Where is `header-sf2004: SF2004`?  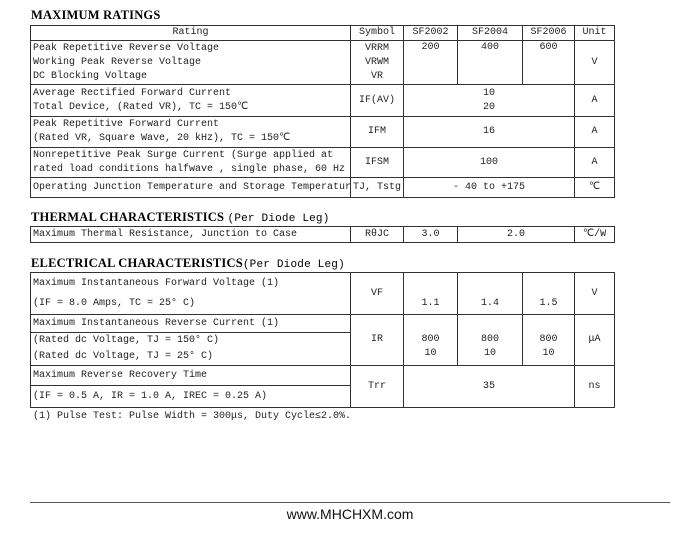
header-sf2004: SF2004 is located at coordinates (490, 33).